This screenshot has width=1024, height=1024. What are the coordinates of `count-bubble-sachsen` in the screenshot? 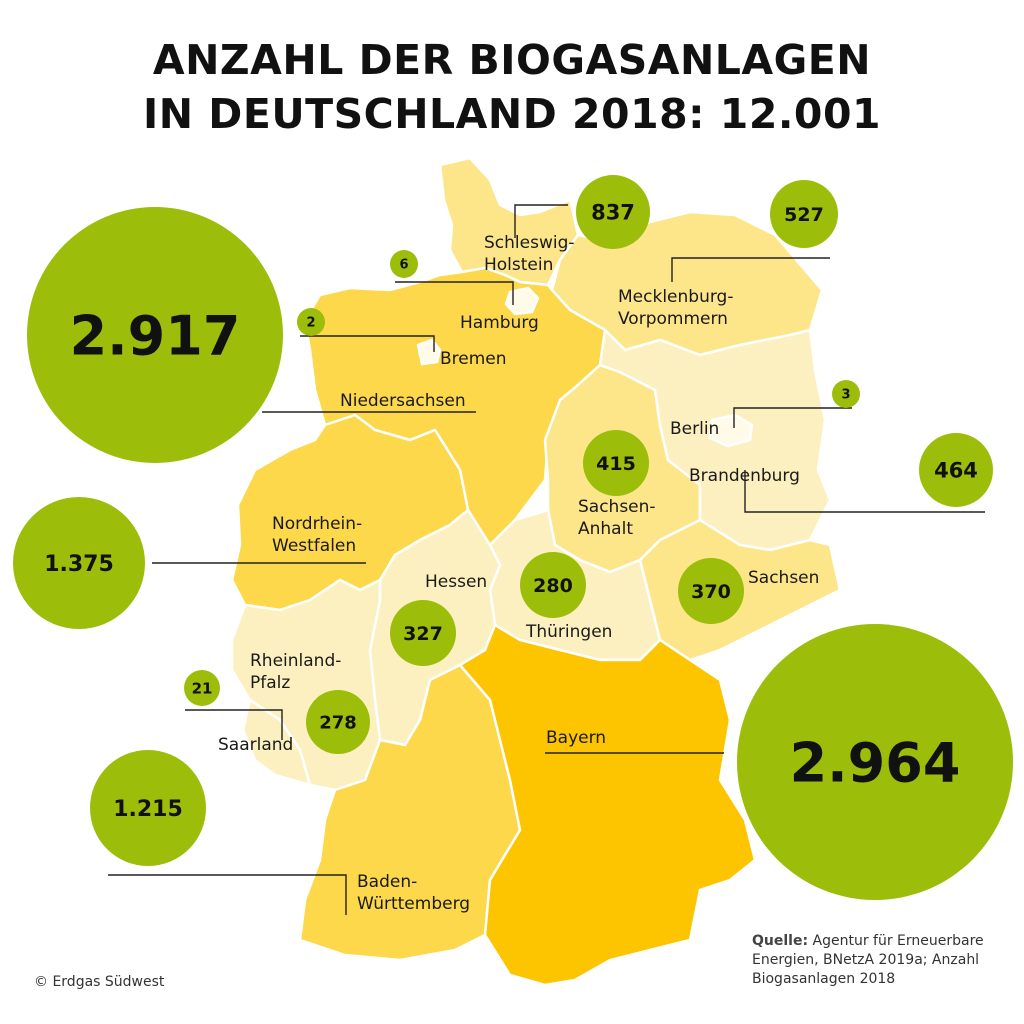 It's located at (711, 591).